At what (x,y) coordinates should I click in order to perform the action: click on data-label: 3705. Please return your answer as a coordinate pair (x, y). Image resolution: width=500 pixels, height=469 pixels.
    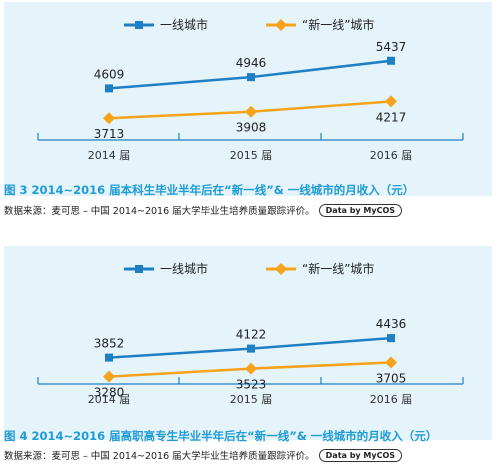
    Looking at the image, I should click on (391, 379).